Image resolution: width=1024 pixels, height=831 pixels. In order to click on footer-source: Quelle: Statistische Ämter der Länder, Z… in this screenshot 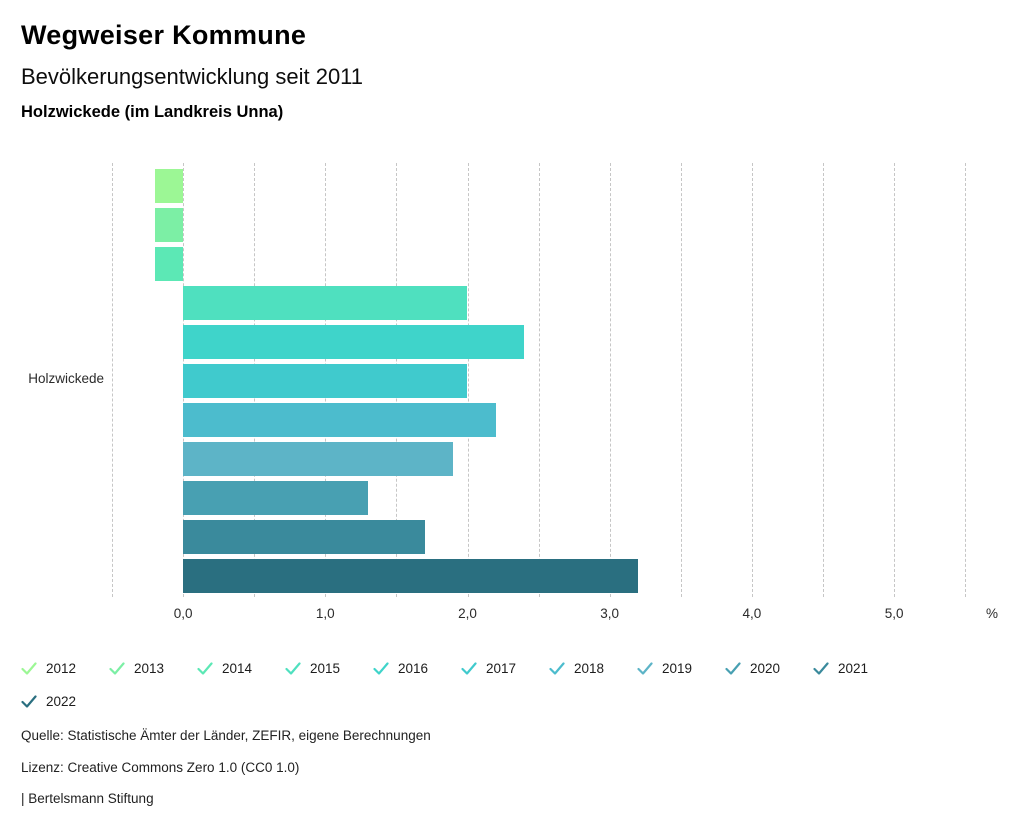, I will do `click(226, 735)`.